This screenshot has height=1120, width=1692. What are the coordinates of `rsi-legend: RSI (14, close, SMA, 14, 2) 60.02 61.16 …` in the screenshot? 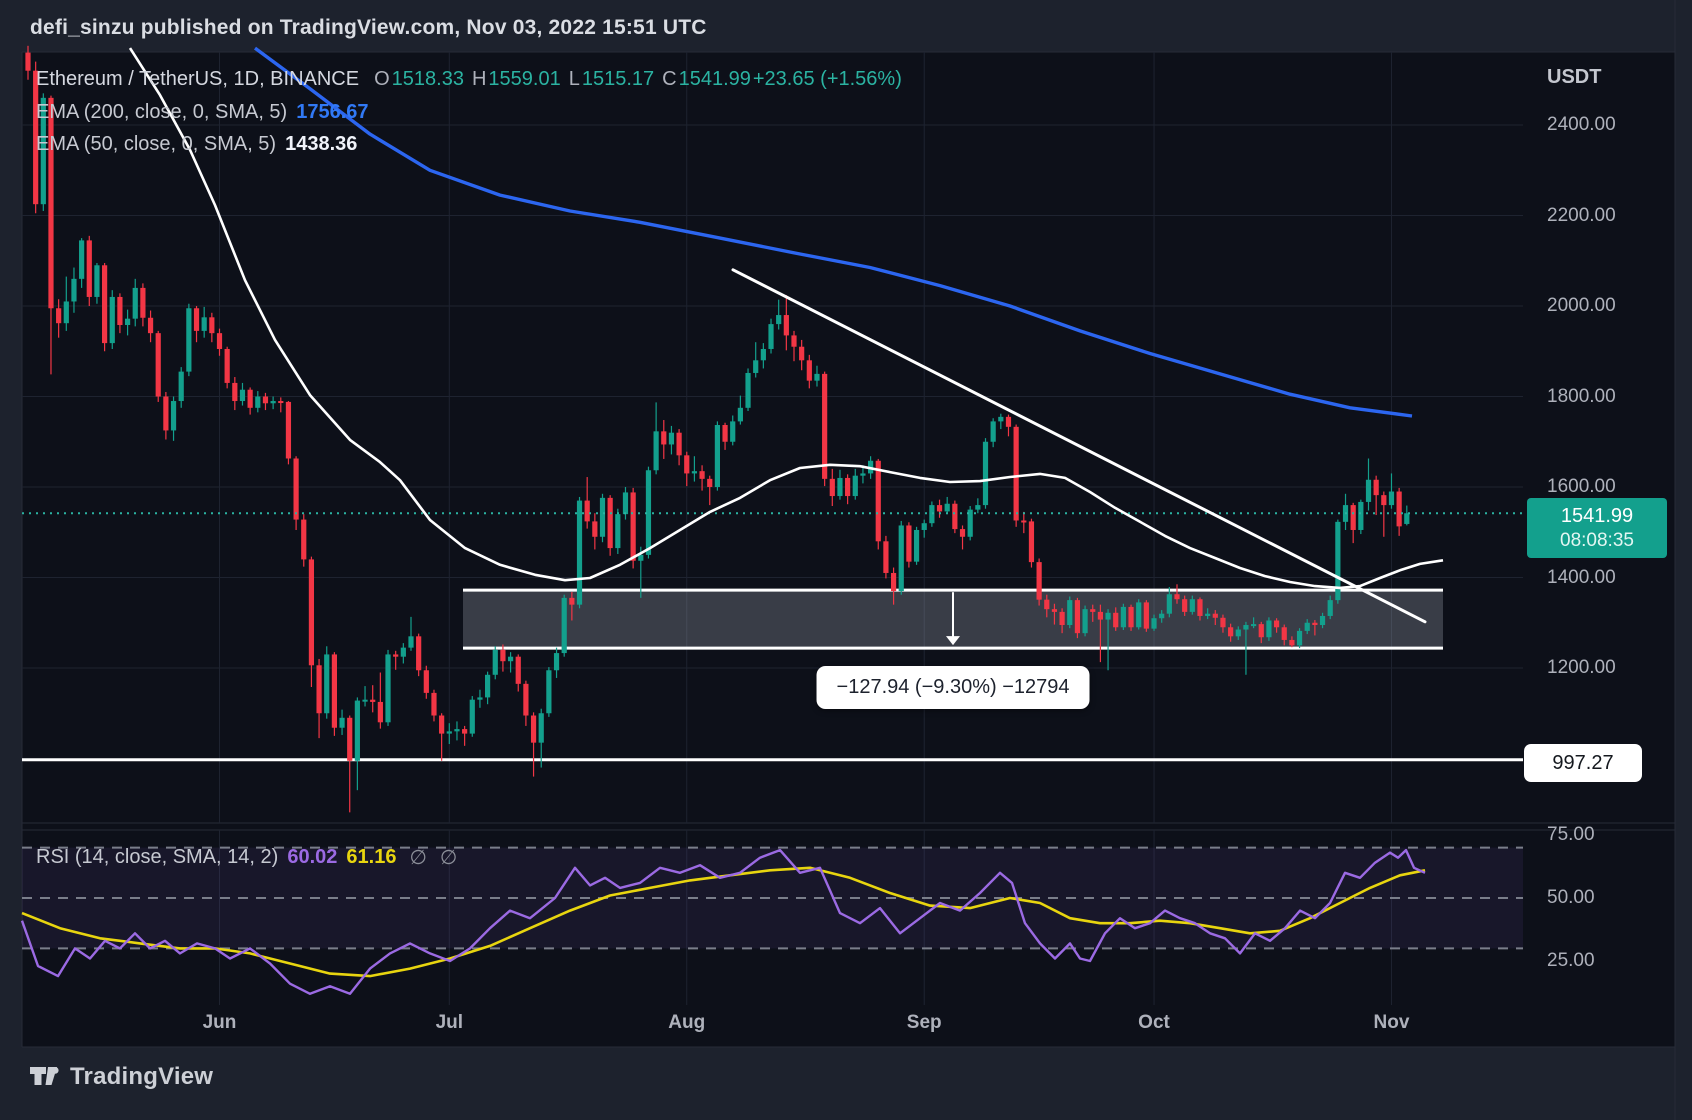 It's located at (246, 857).